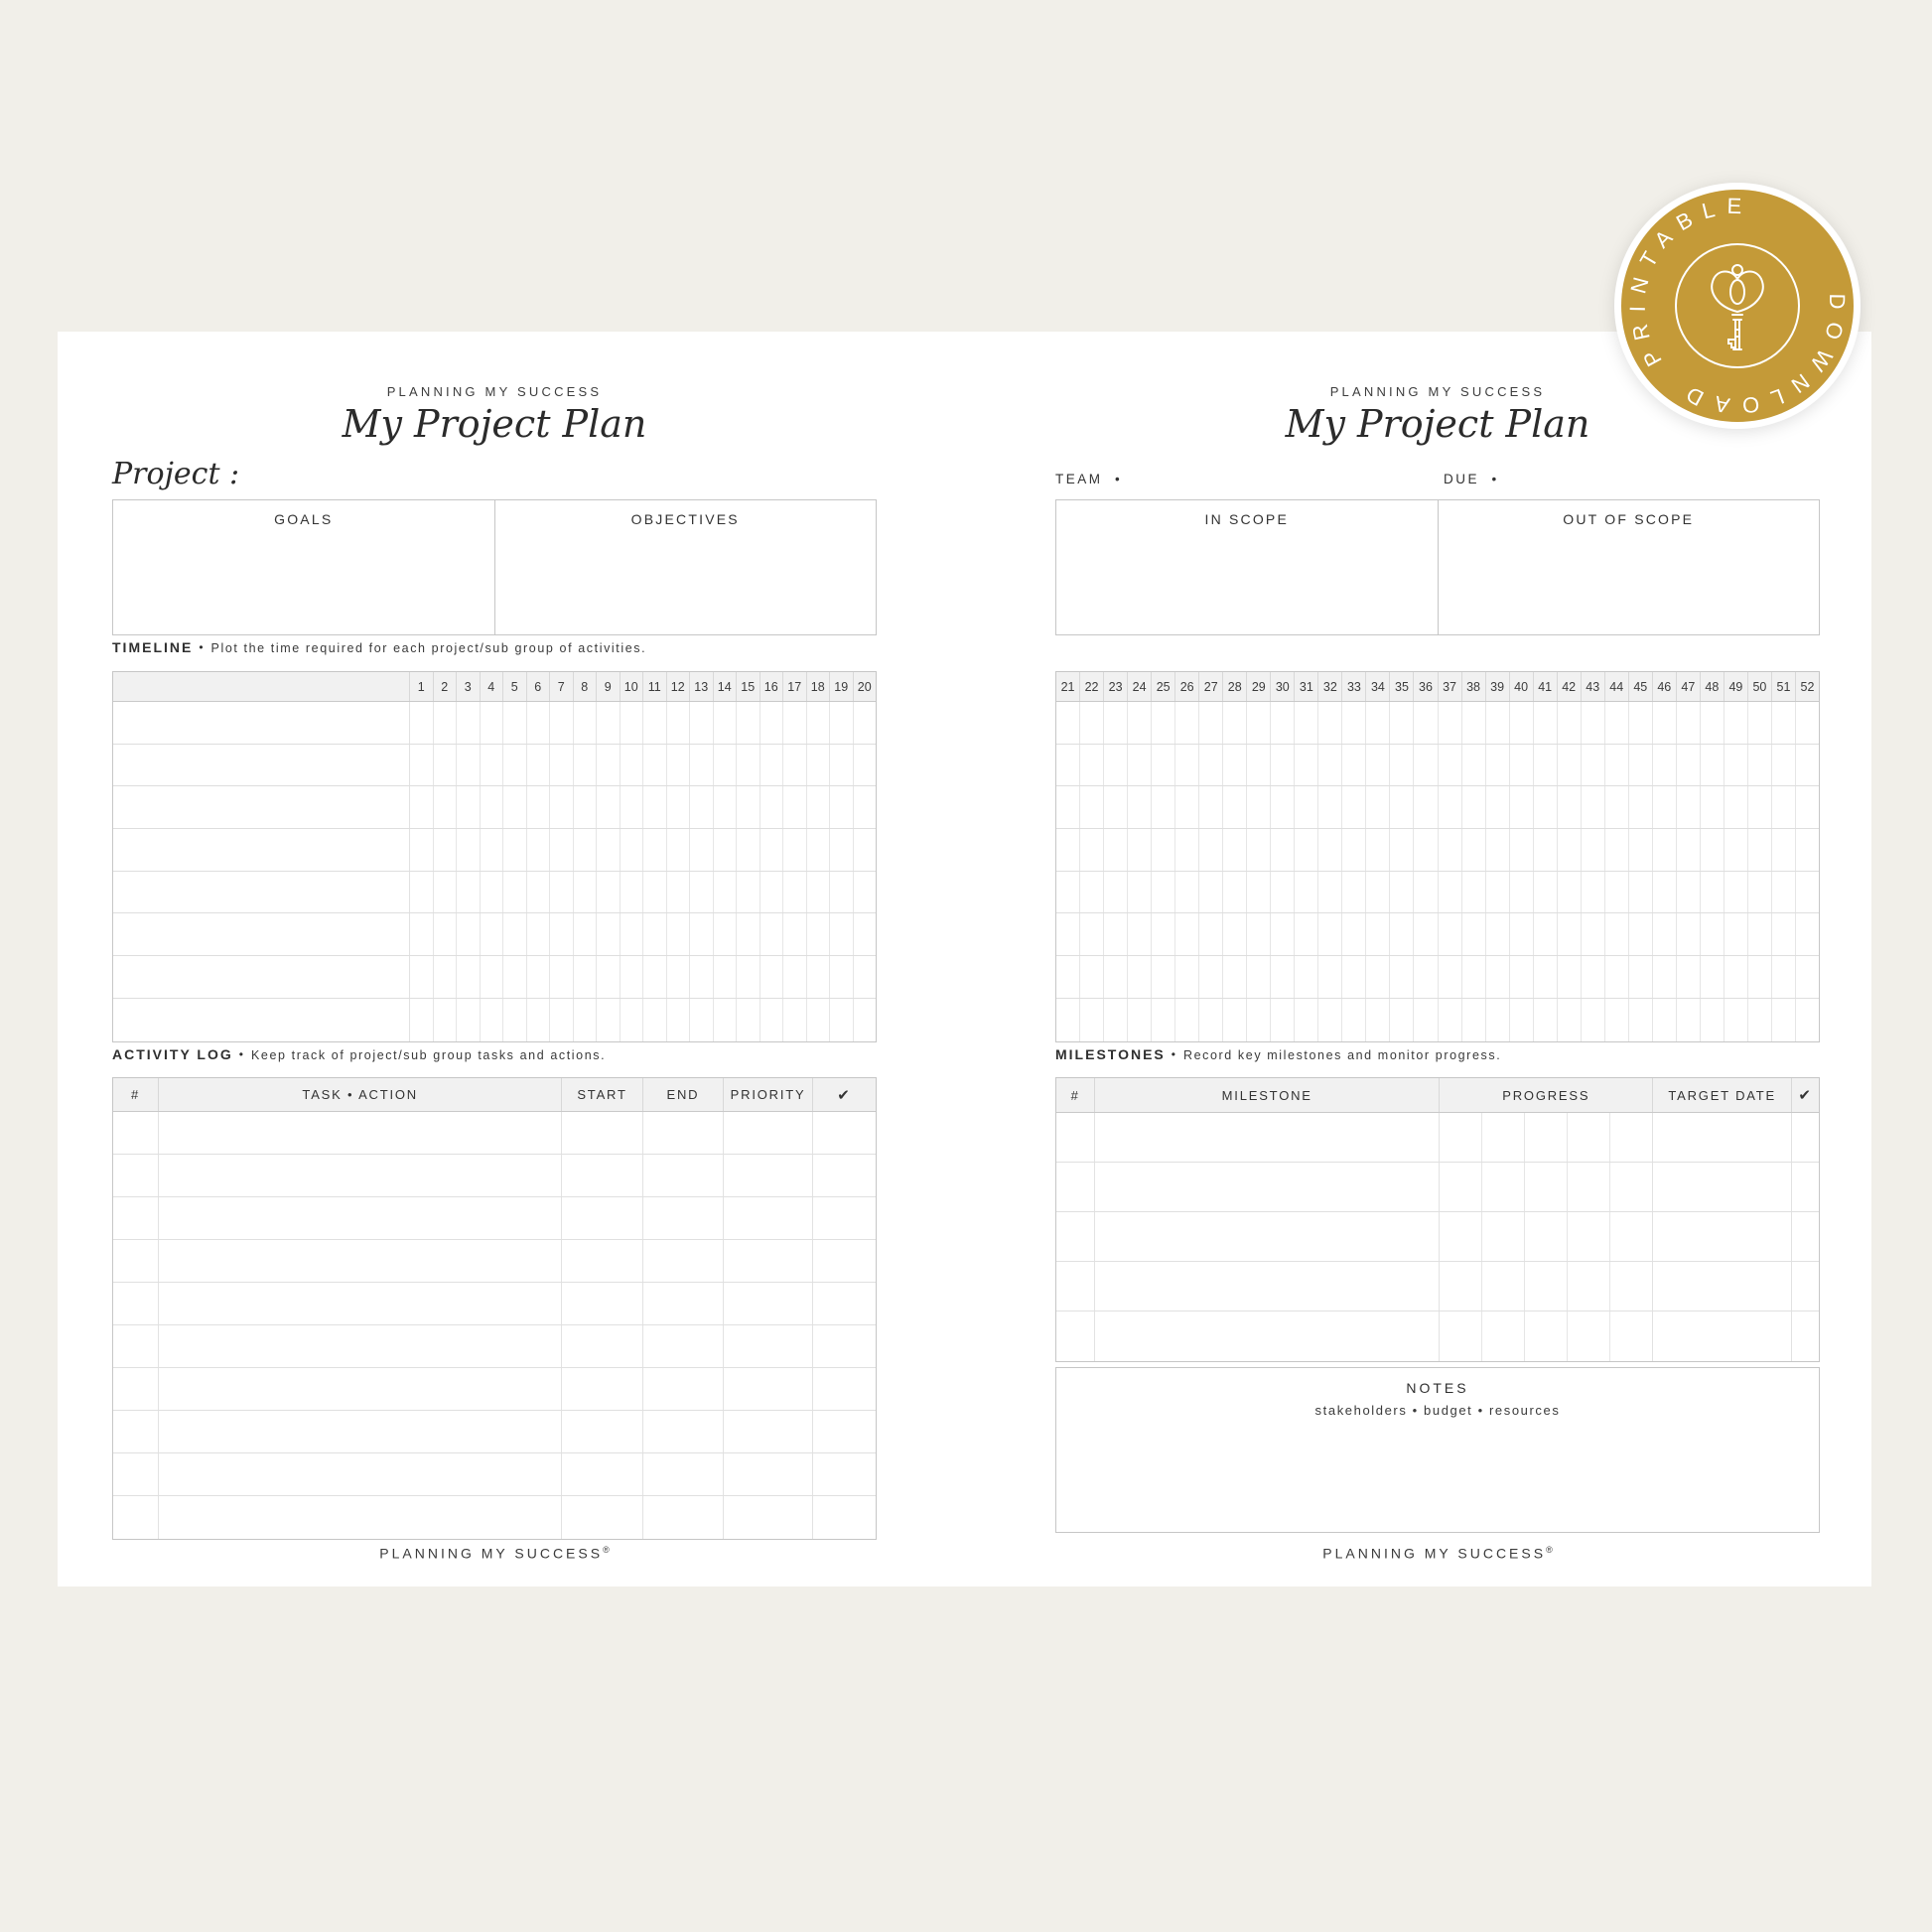 This screenshot has width=1932, height=1932. What do you see at coordinates (1438, 1188) in the screenshot?
I see `milestone-row` at bounding box center [1438, 1188].